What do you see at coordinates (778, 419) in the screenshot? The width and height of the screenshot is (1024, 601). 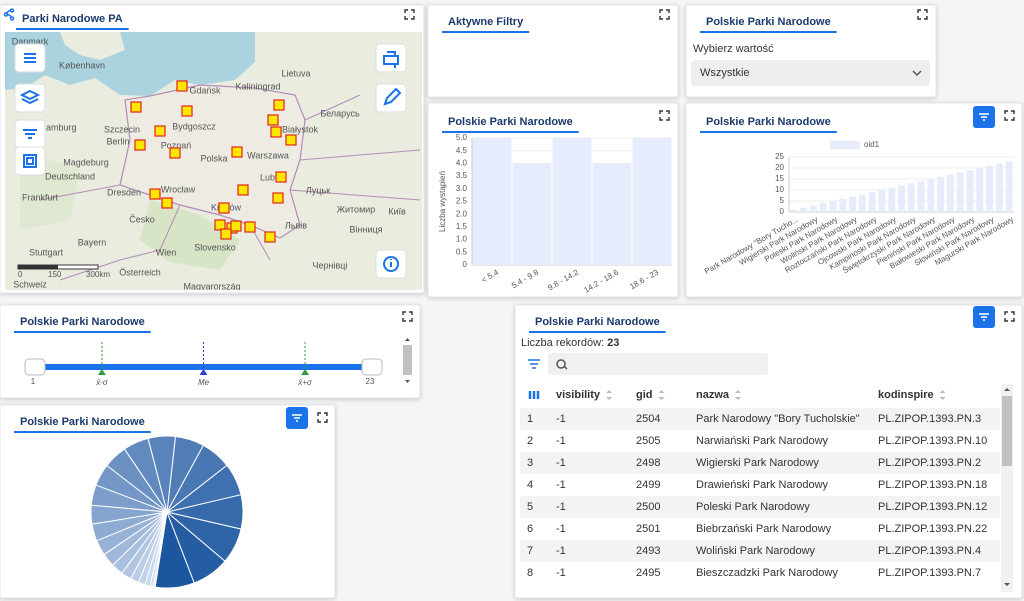 I see `table-cell: Park Narodowy "Bory Tucholskie"` at bounding box center [778, 419].